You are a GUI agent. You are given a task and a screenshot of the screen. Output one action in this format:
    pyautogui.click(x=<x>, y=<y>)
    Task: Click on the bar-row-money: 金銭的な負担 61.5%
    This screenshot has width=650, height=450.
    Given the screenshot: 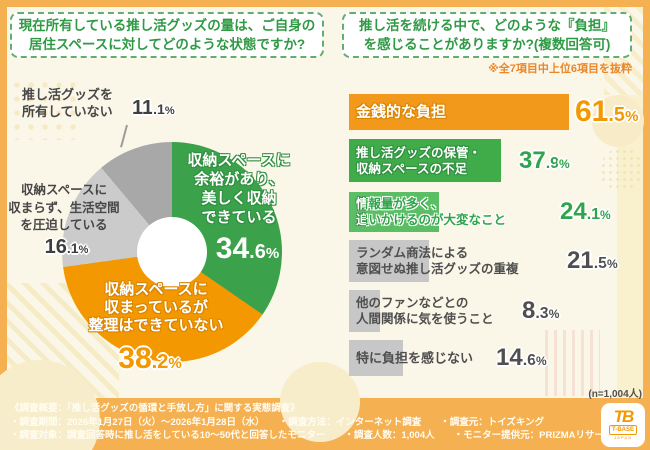 What is the action you would take?
    pyautogui.click(x=495, y=112)
    